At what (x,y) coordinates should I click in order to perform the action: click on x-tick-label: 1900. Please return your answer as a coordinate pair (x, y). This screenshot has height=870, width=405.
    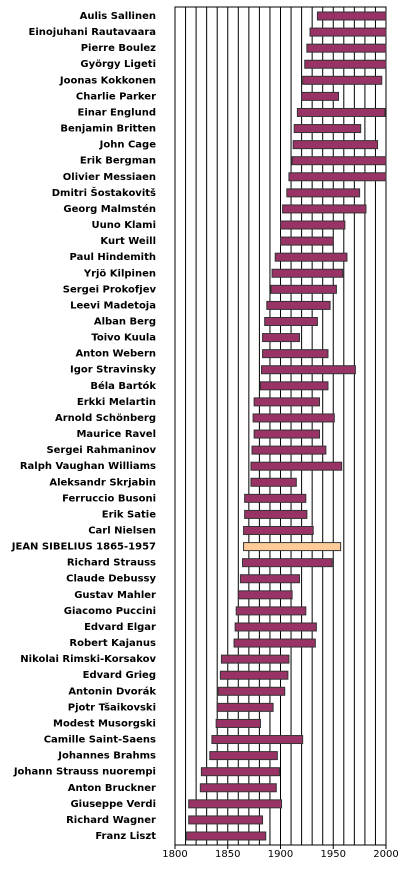
    Looking at the image, I should click on (280, 854).